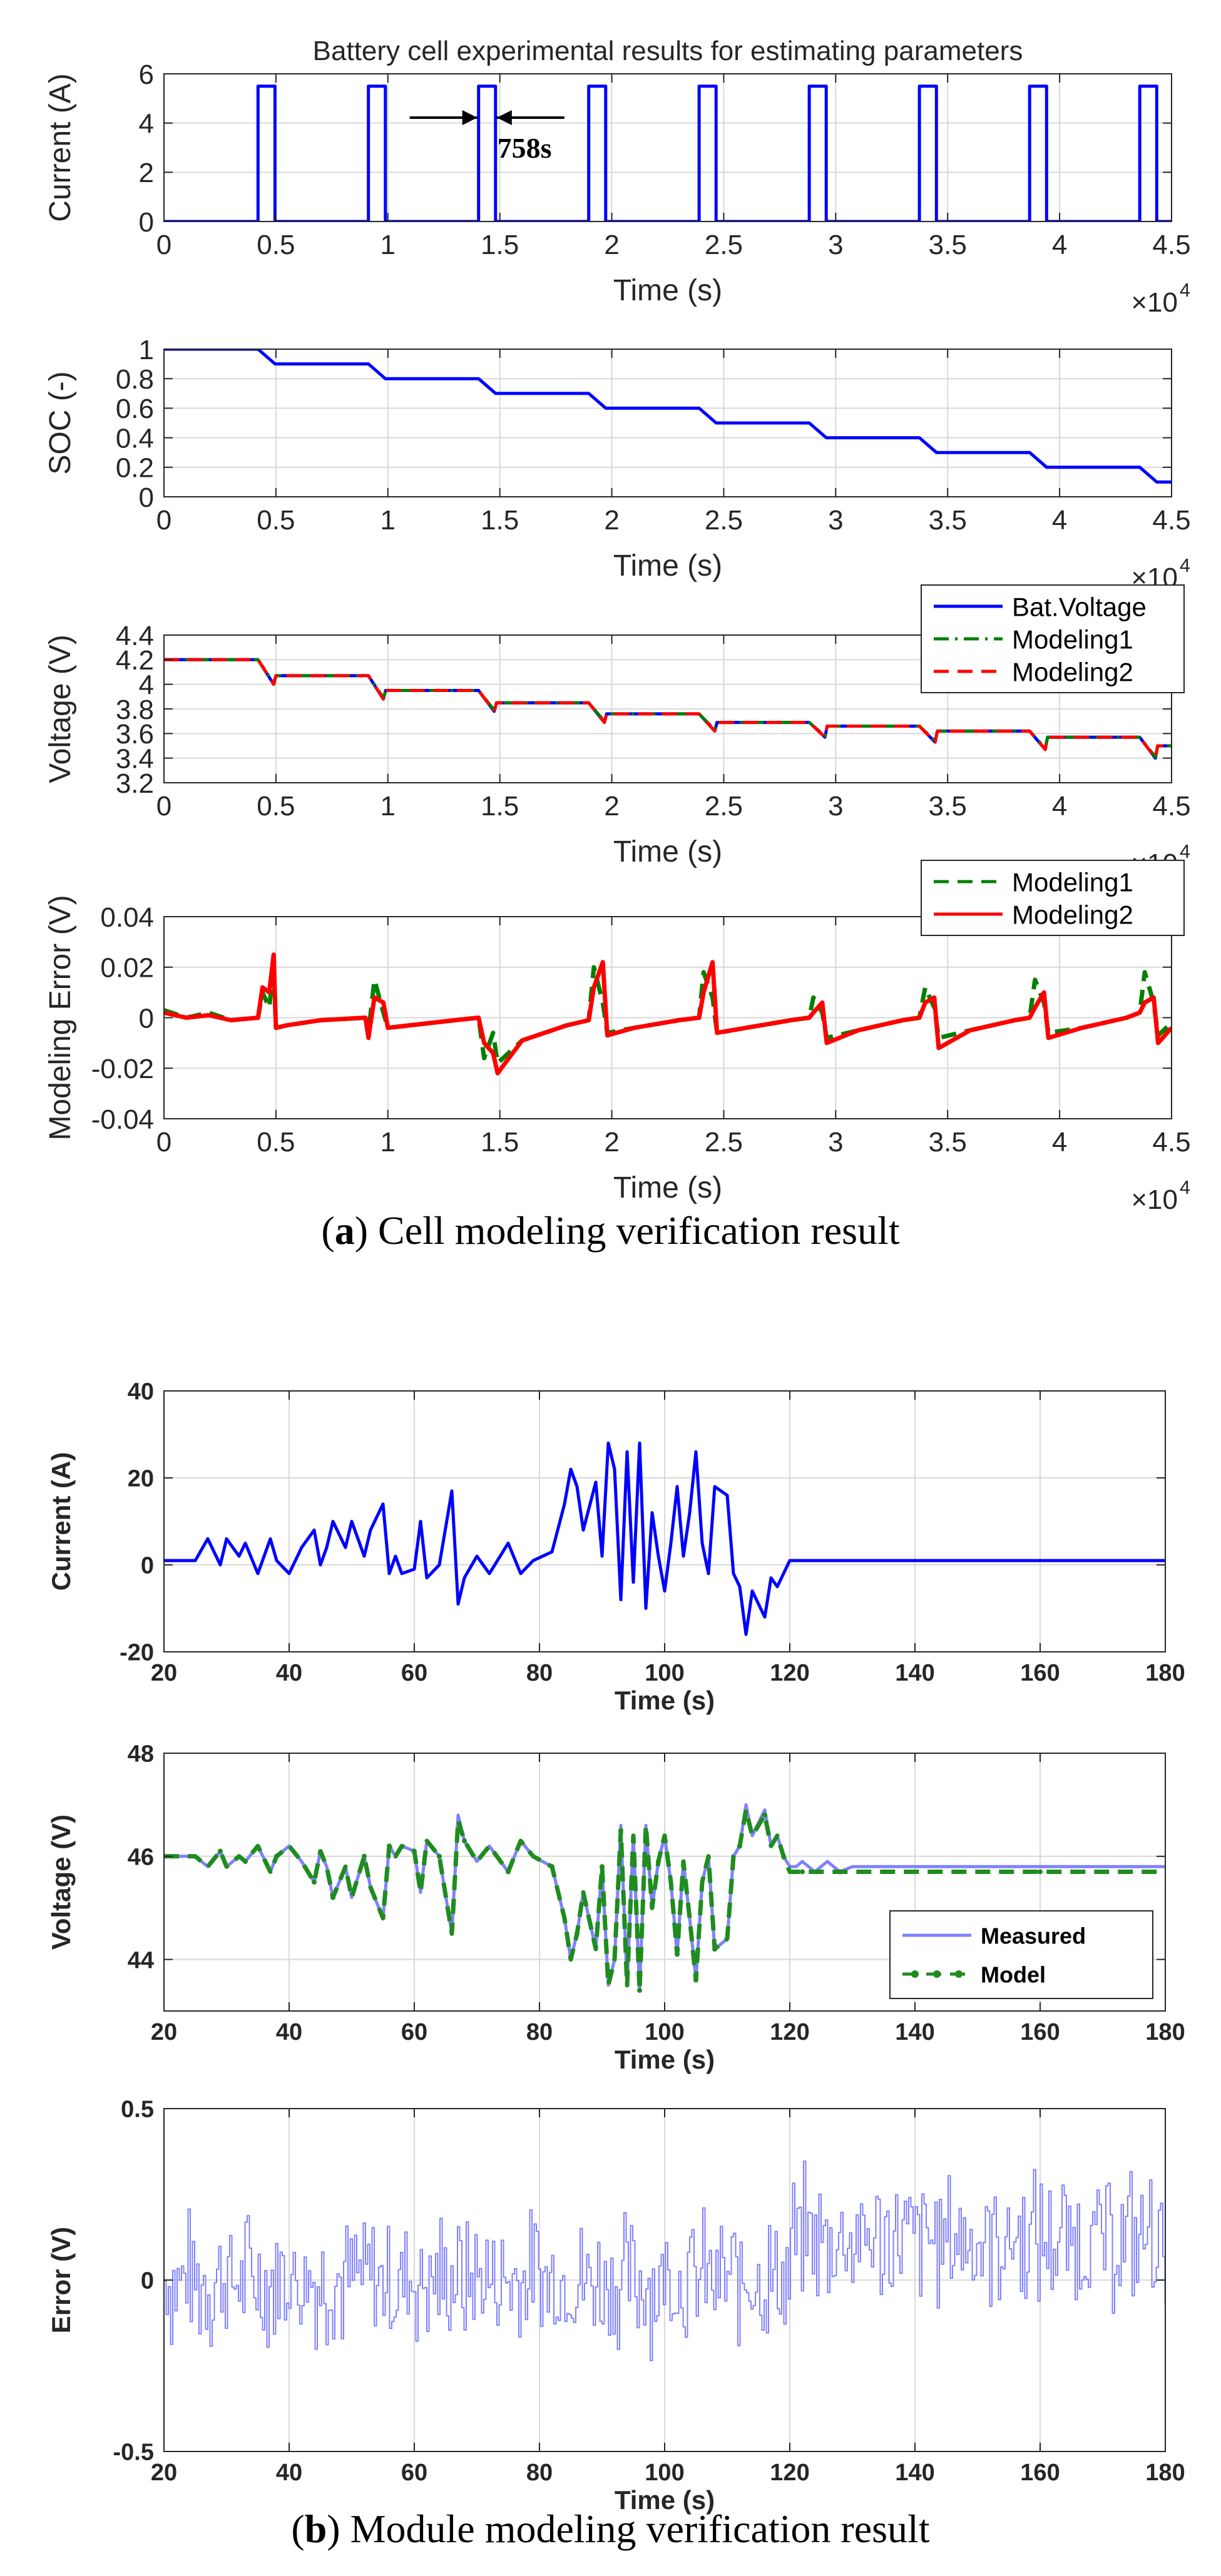  What do you see at coordinates (146, 74) in the screenshot?
I see `y-tick-label: 6` at bounding box center [146, 74].